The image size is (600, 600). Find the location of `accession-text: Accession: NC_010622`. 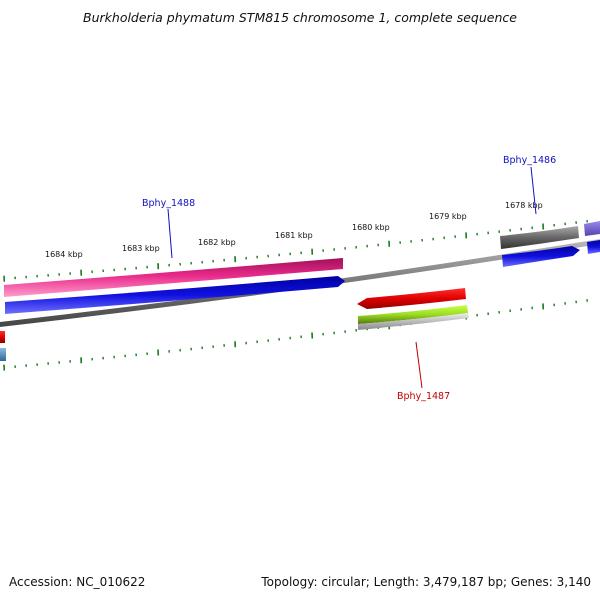

accession-text: Accession: NC_010622 is located at coordinates (77, 582).